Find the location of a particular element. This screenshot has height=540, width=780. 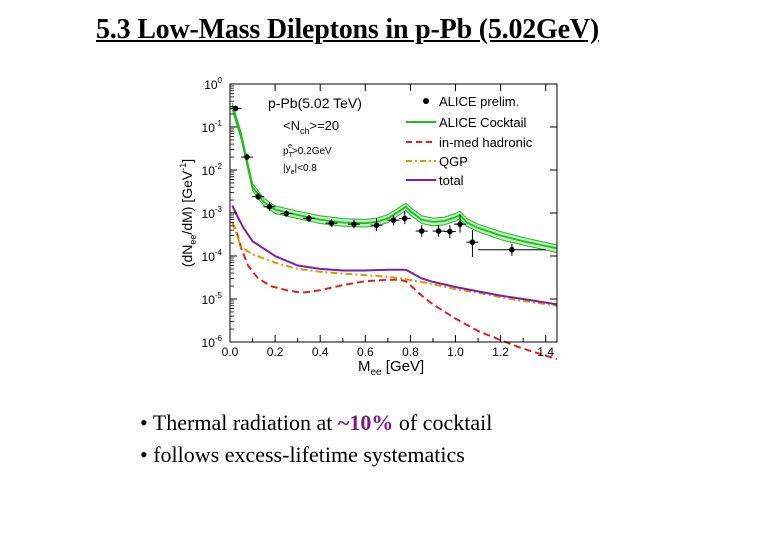

y-tick-label: 10⁻¹ is located at coordinates (212, 127).